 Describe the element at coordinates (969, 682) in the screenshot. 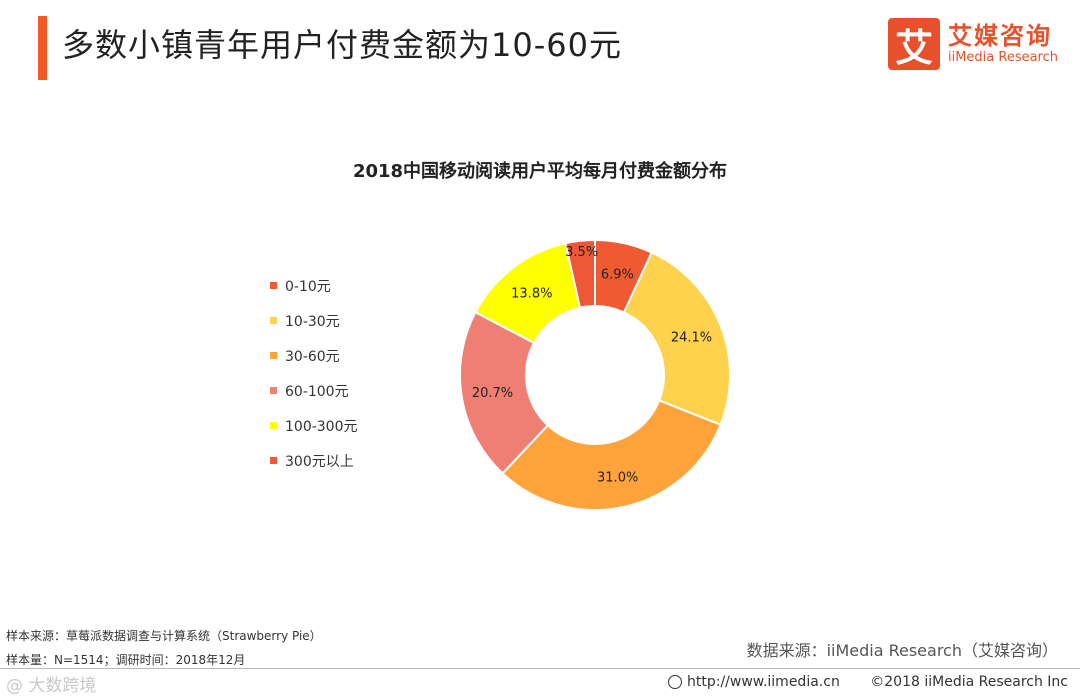

I see `footer-copyright: ©2018 iiMedia Research Inc` at that location.